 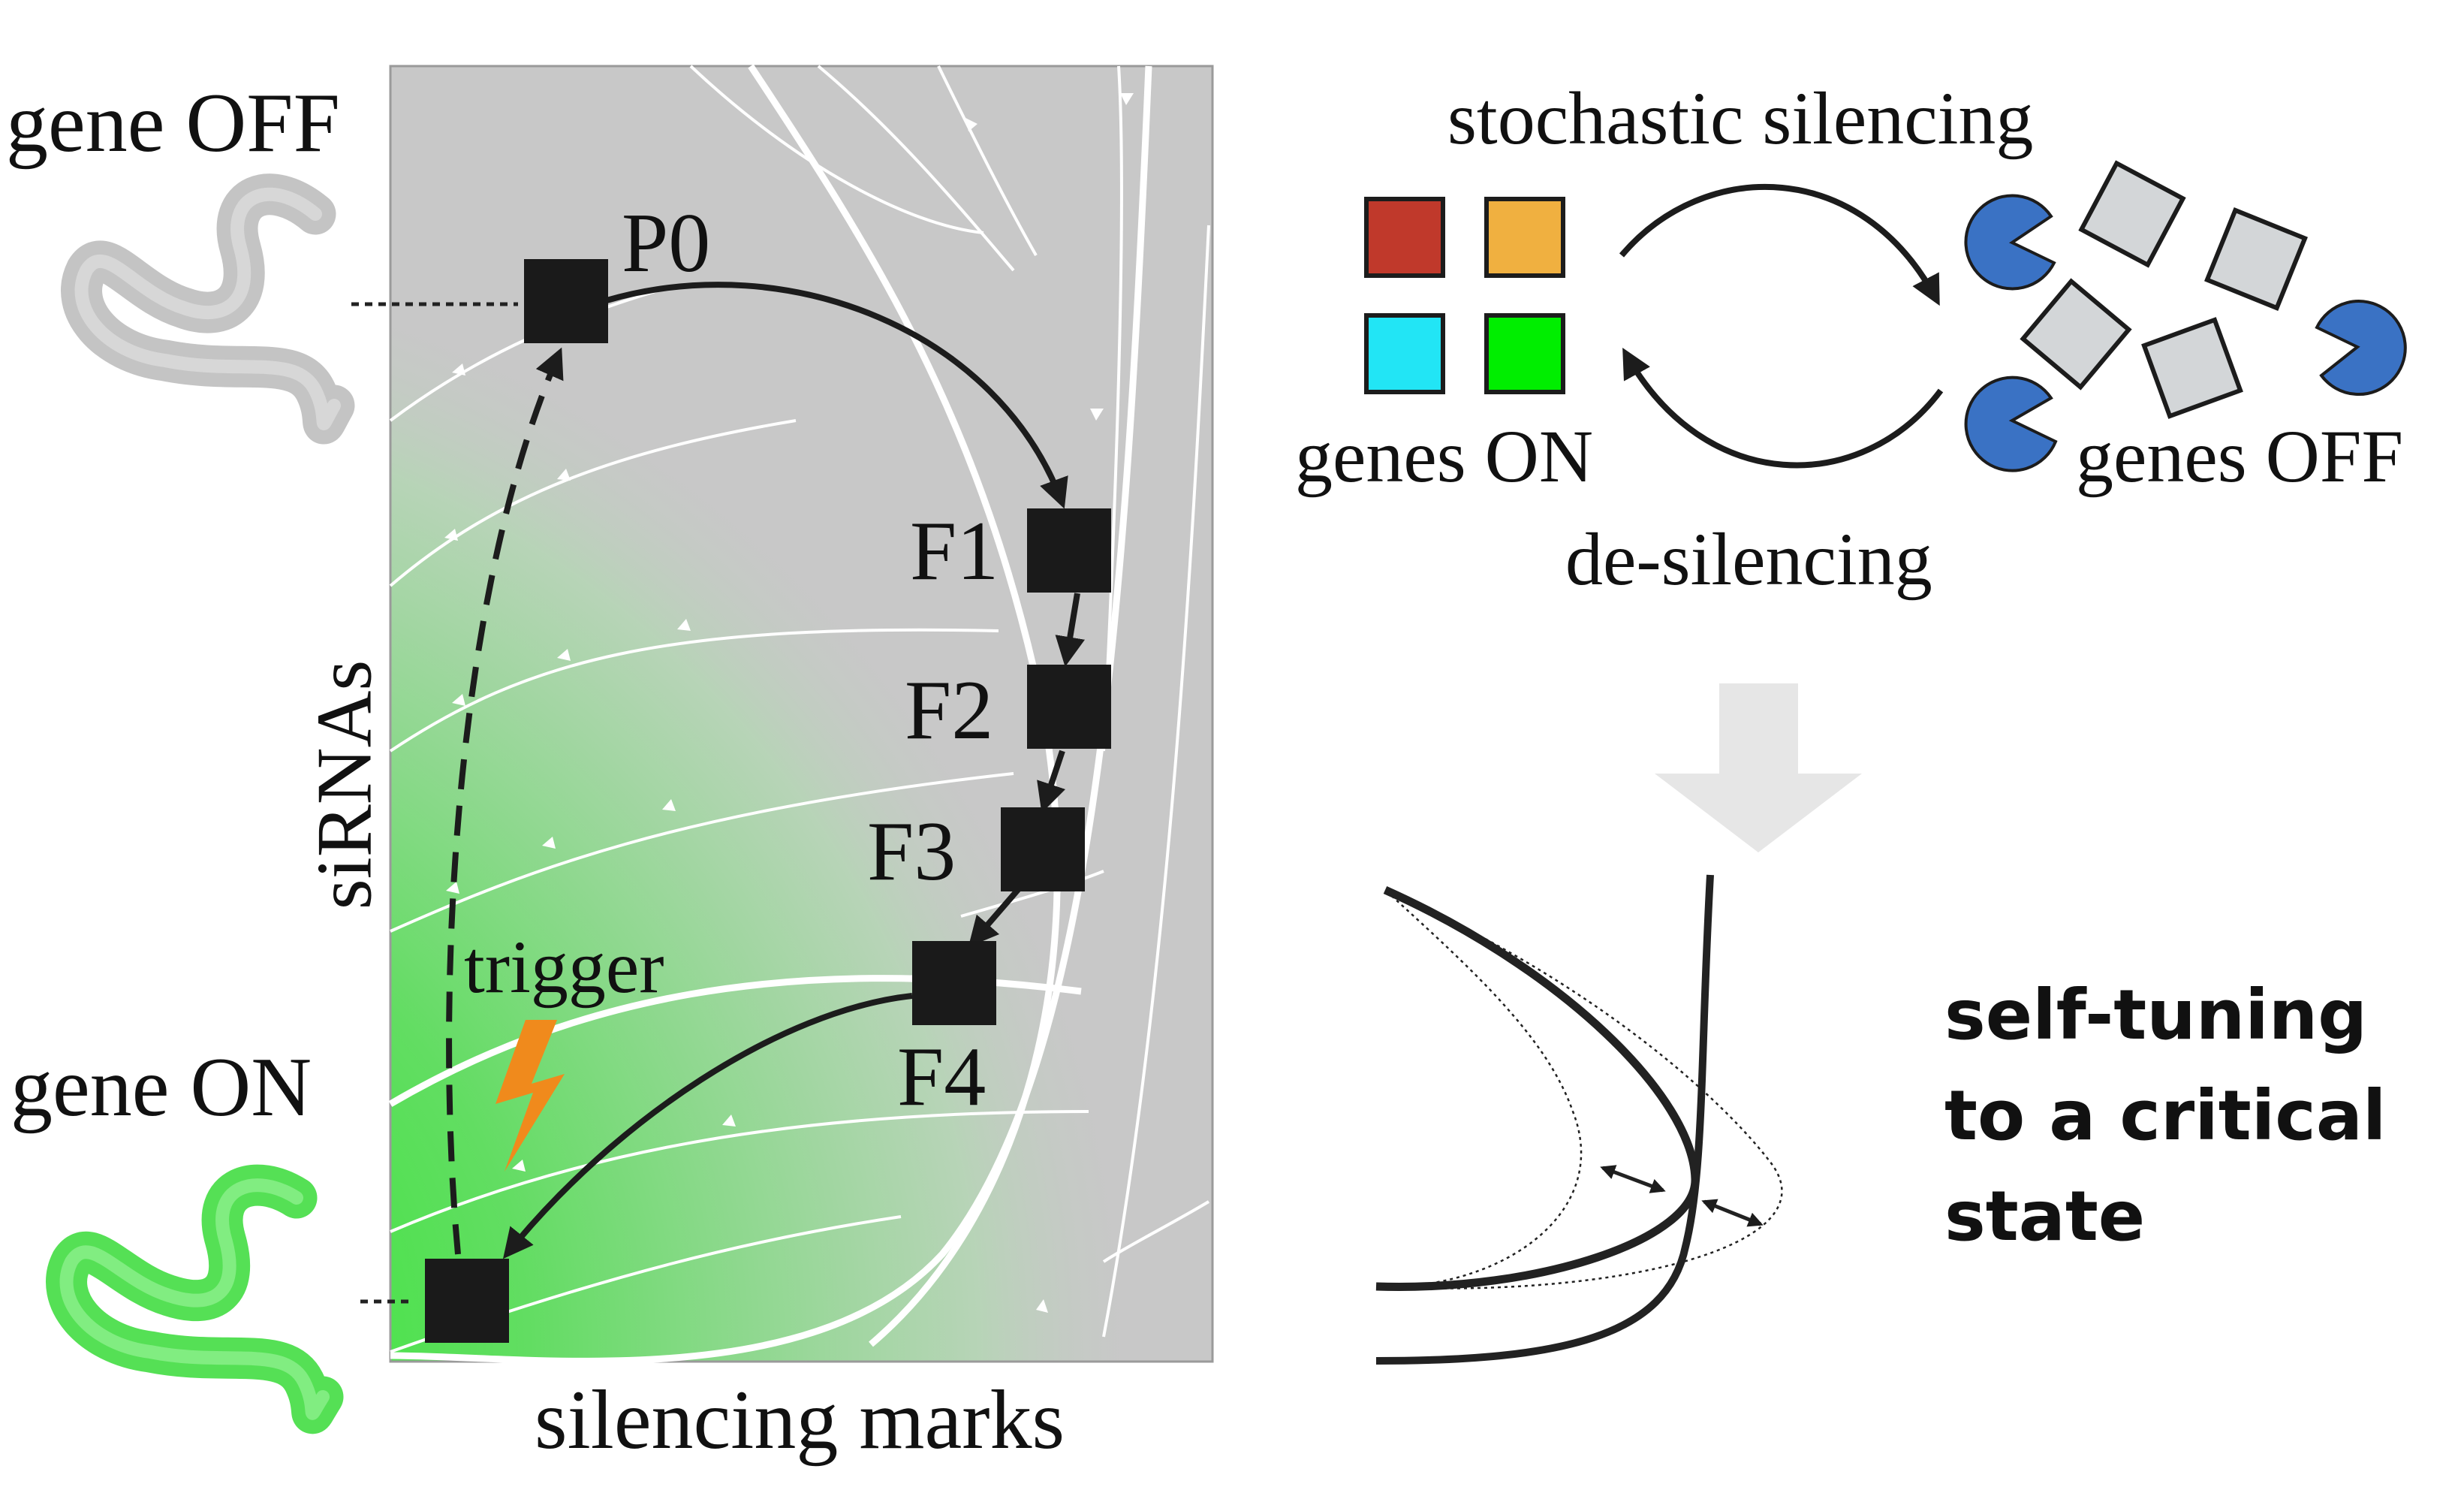 I want to click on gene-off-label: gene OFF, so click(x=173, y=124).